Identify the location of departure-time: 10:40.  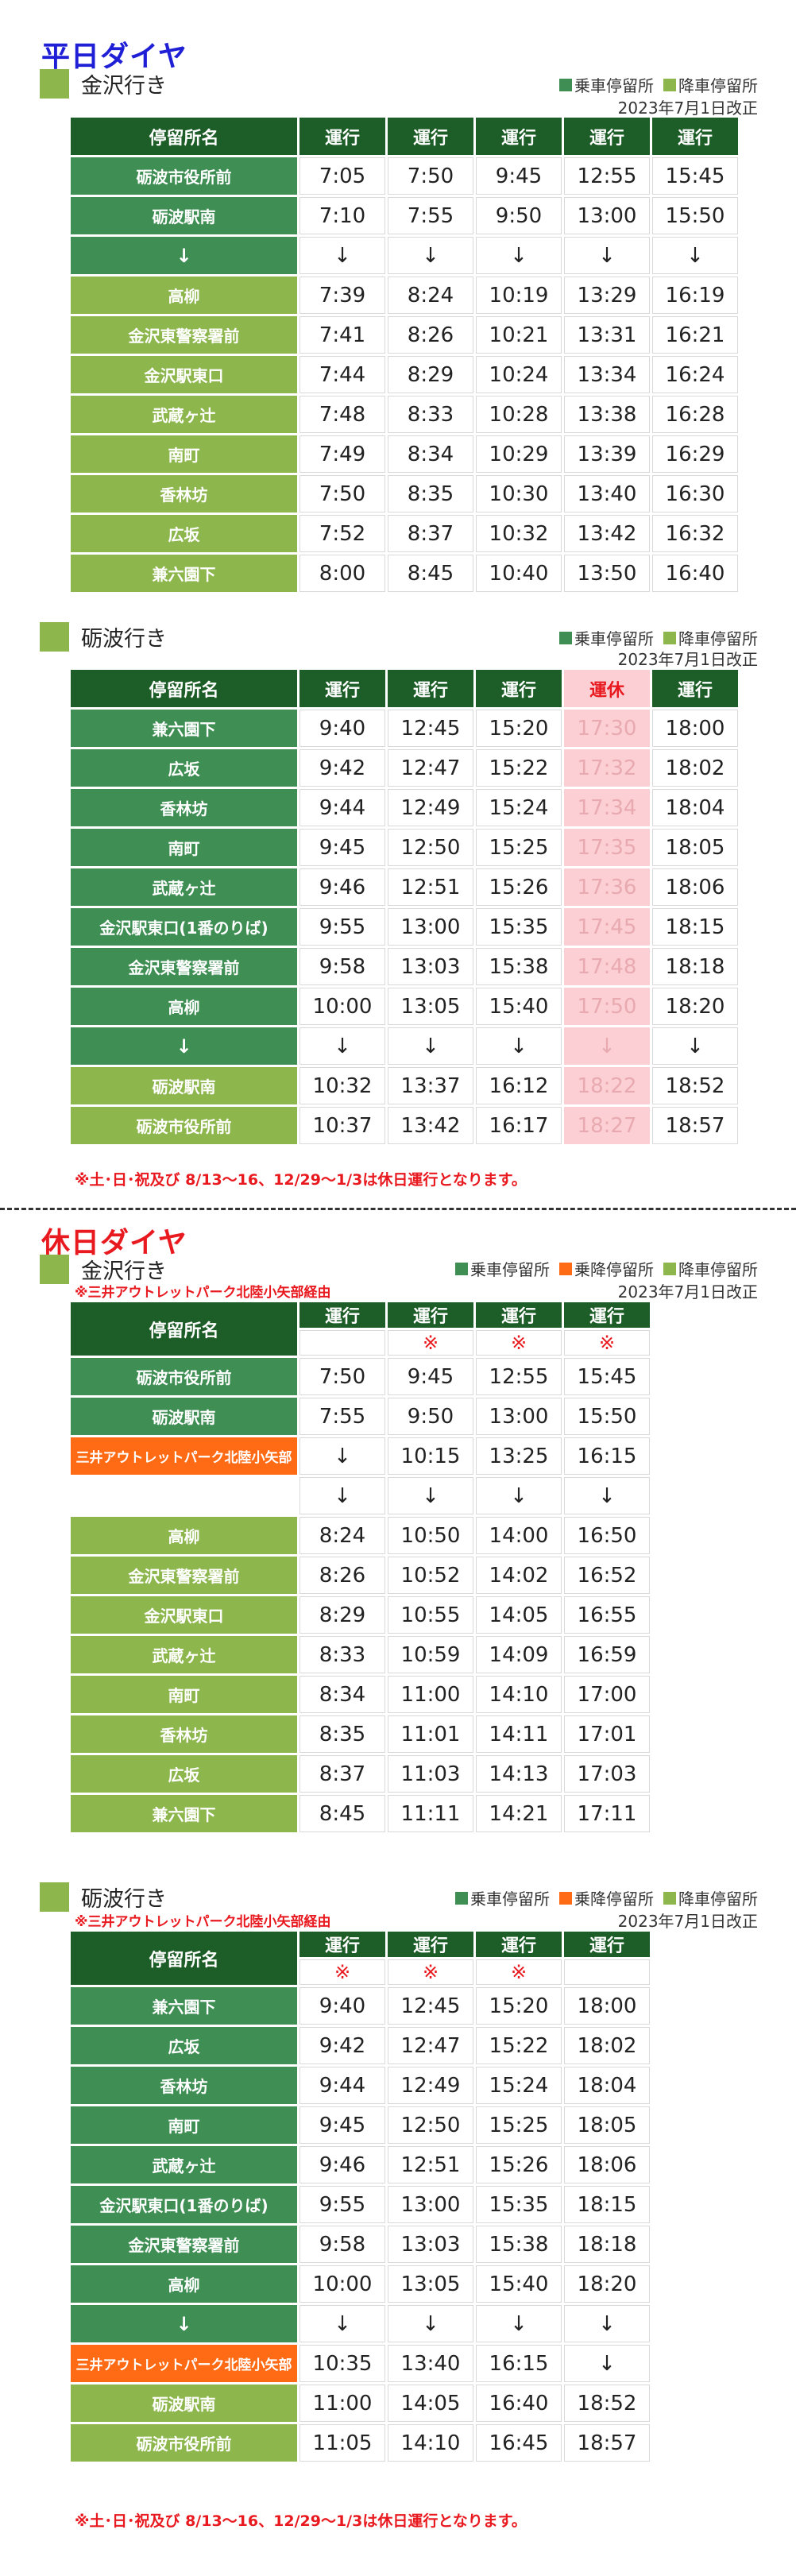
(519, 573).